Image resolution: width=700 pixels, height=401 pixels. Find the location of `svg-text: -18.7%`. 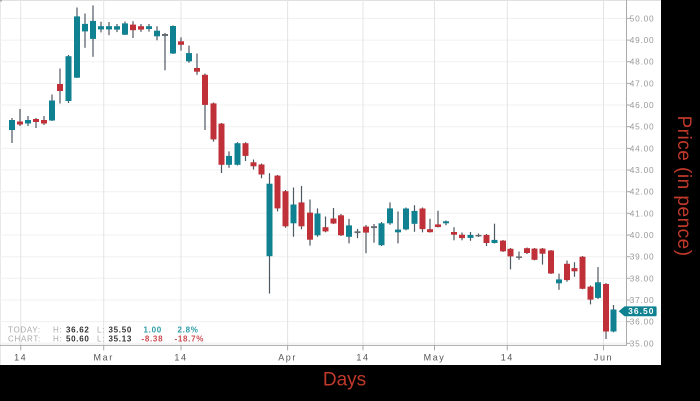

svg-text: -18.7% is located at coordinates (190, 339).